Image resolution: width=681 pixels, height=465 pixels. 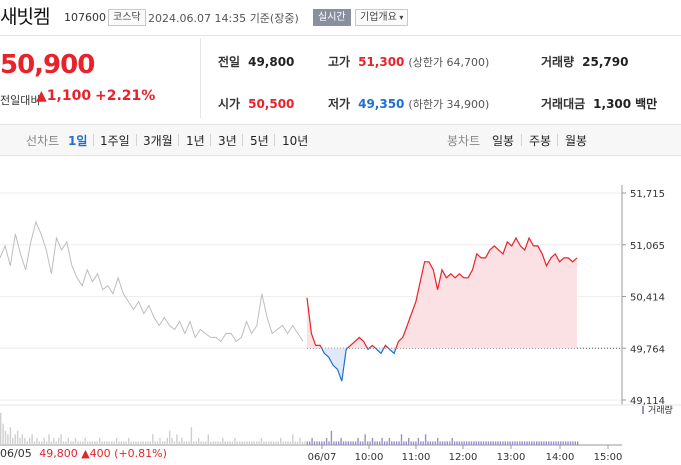 What do you see at coordinates (647, 194) in the screenshot?
I see `y-tick-label: 51,715` at bounding box center [647, 194].